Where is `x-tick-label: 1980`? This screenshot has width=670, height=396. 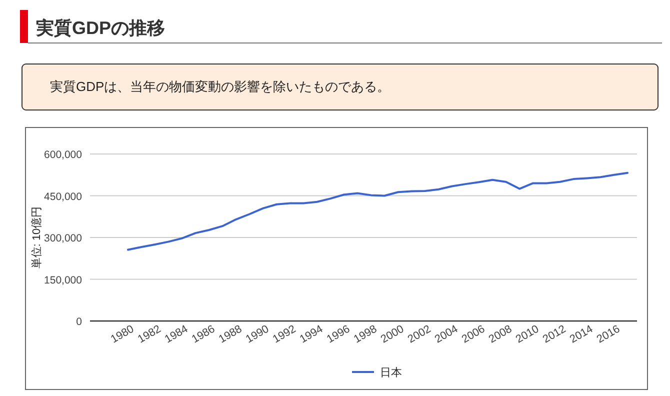
x-tick-label: 1980 is located at coordinates (122, 334).